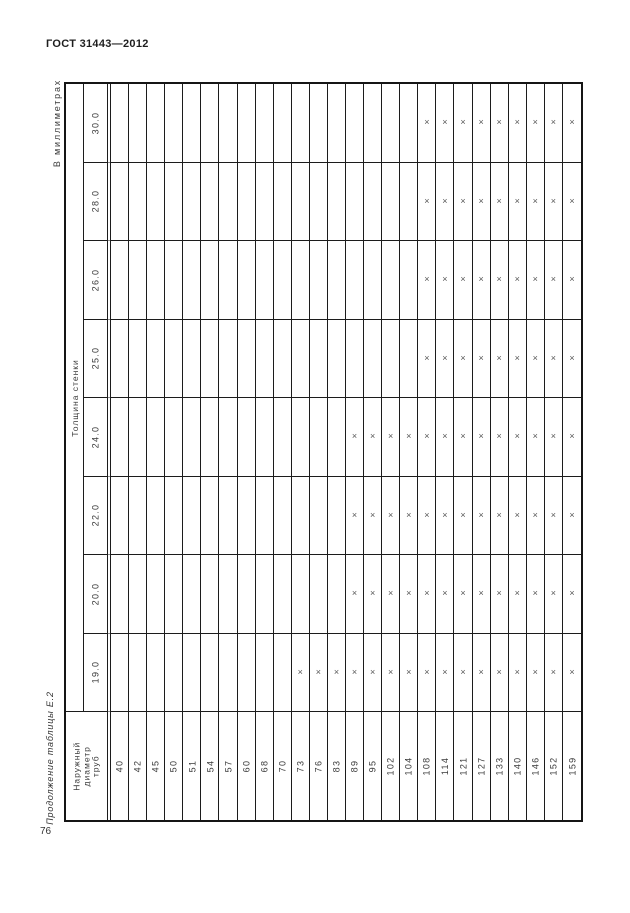 The height and width of the screenshot is (913, 630). Describe the element at coordinates (156, 123) in the screenshot. I see `cell-d45-t30.0` at that location.